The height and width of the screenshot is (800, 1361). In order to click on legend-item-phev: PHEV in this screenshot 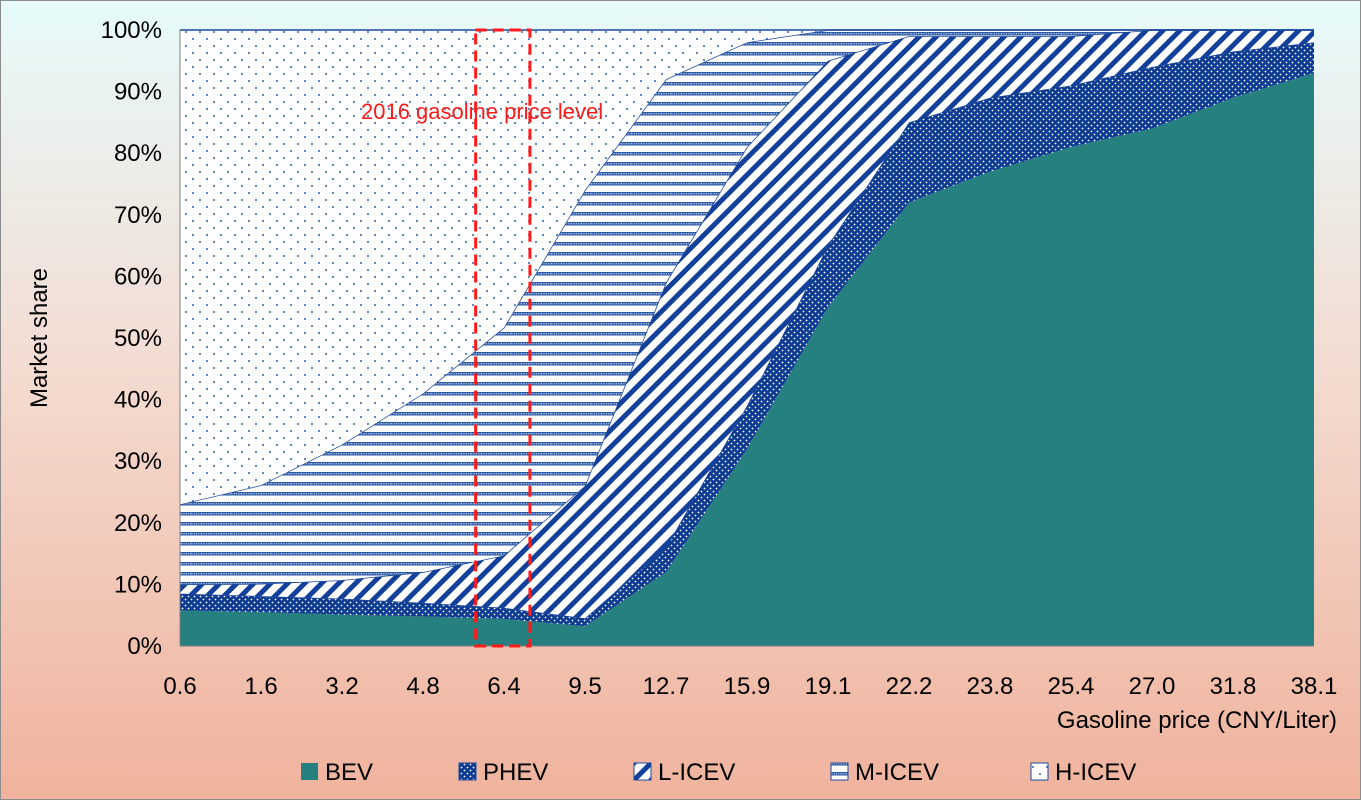, I will do `click(503, 772)`.